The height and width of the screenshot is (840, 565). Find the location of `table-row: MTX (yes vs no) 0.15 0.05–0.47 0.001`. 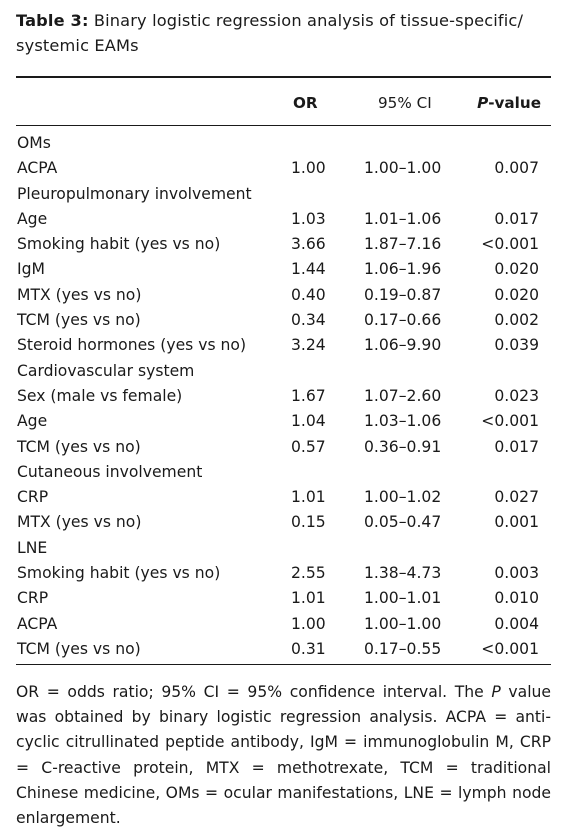

table-row: MTX (yes vs no) 0.15 0.05–0.47 0.001 is located at coordinates (282, 522).